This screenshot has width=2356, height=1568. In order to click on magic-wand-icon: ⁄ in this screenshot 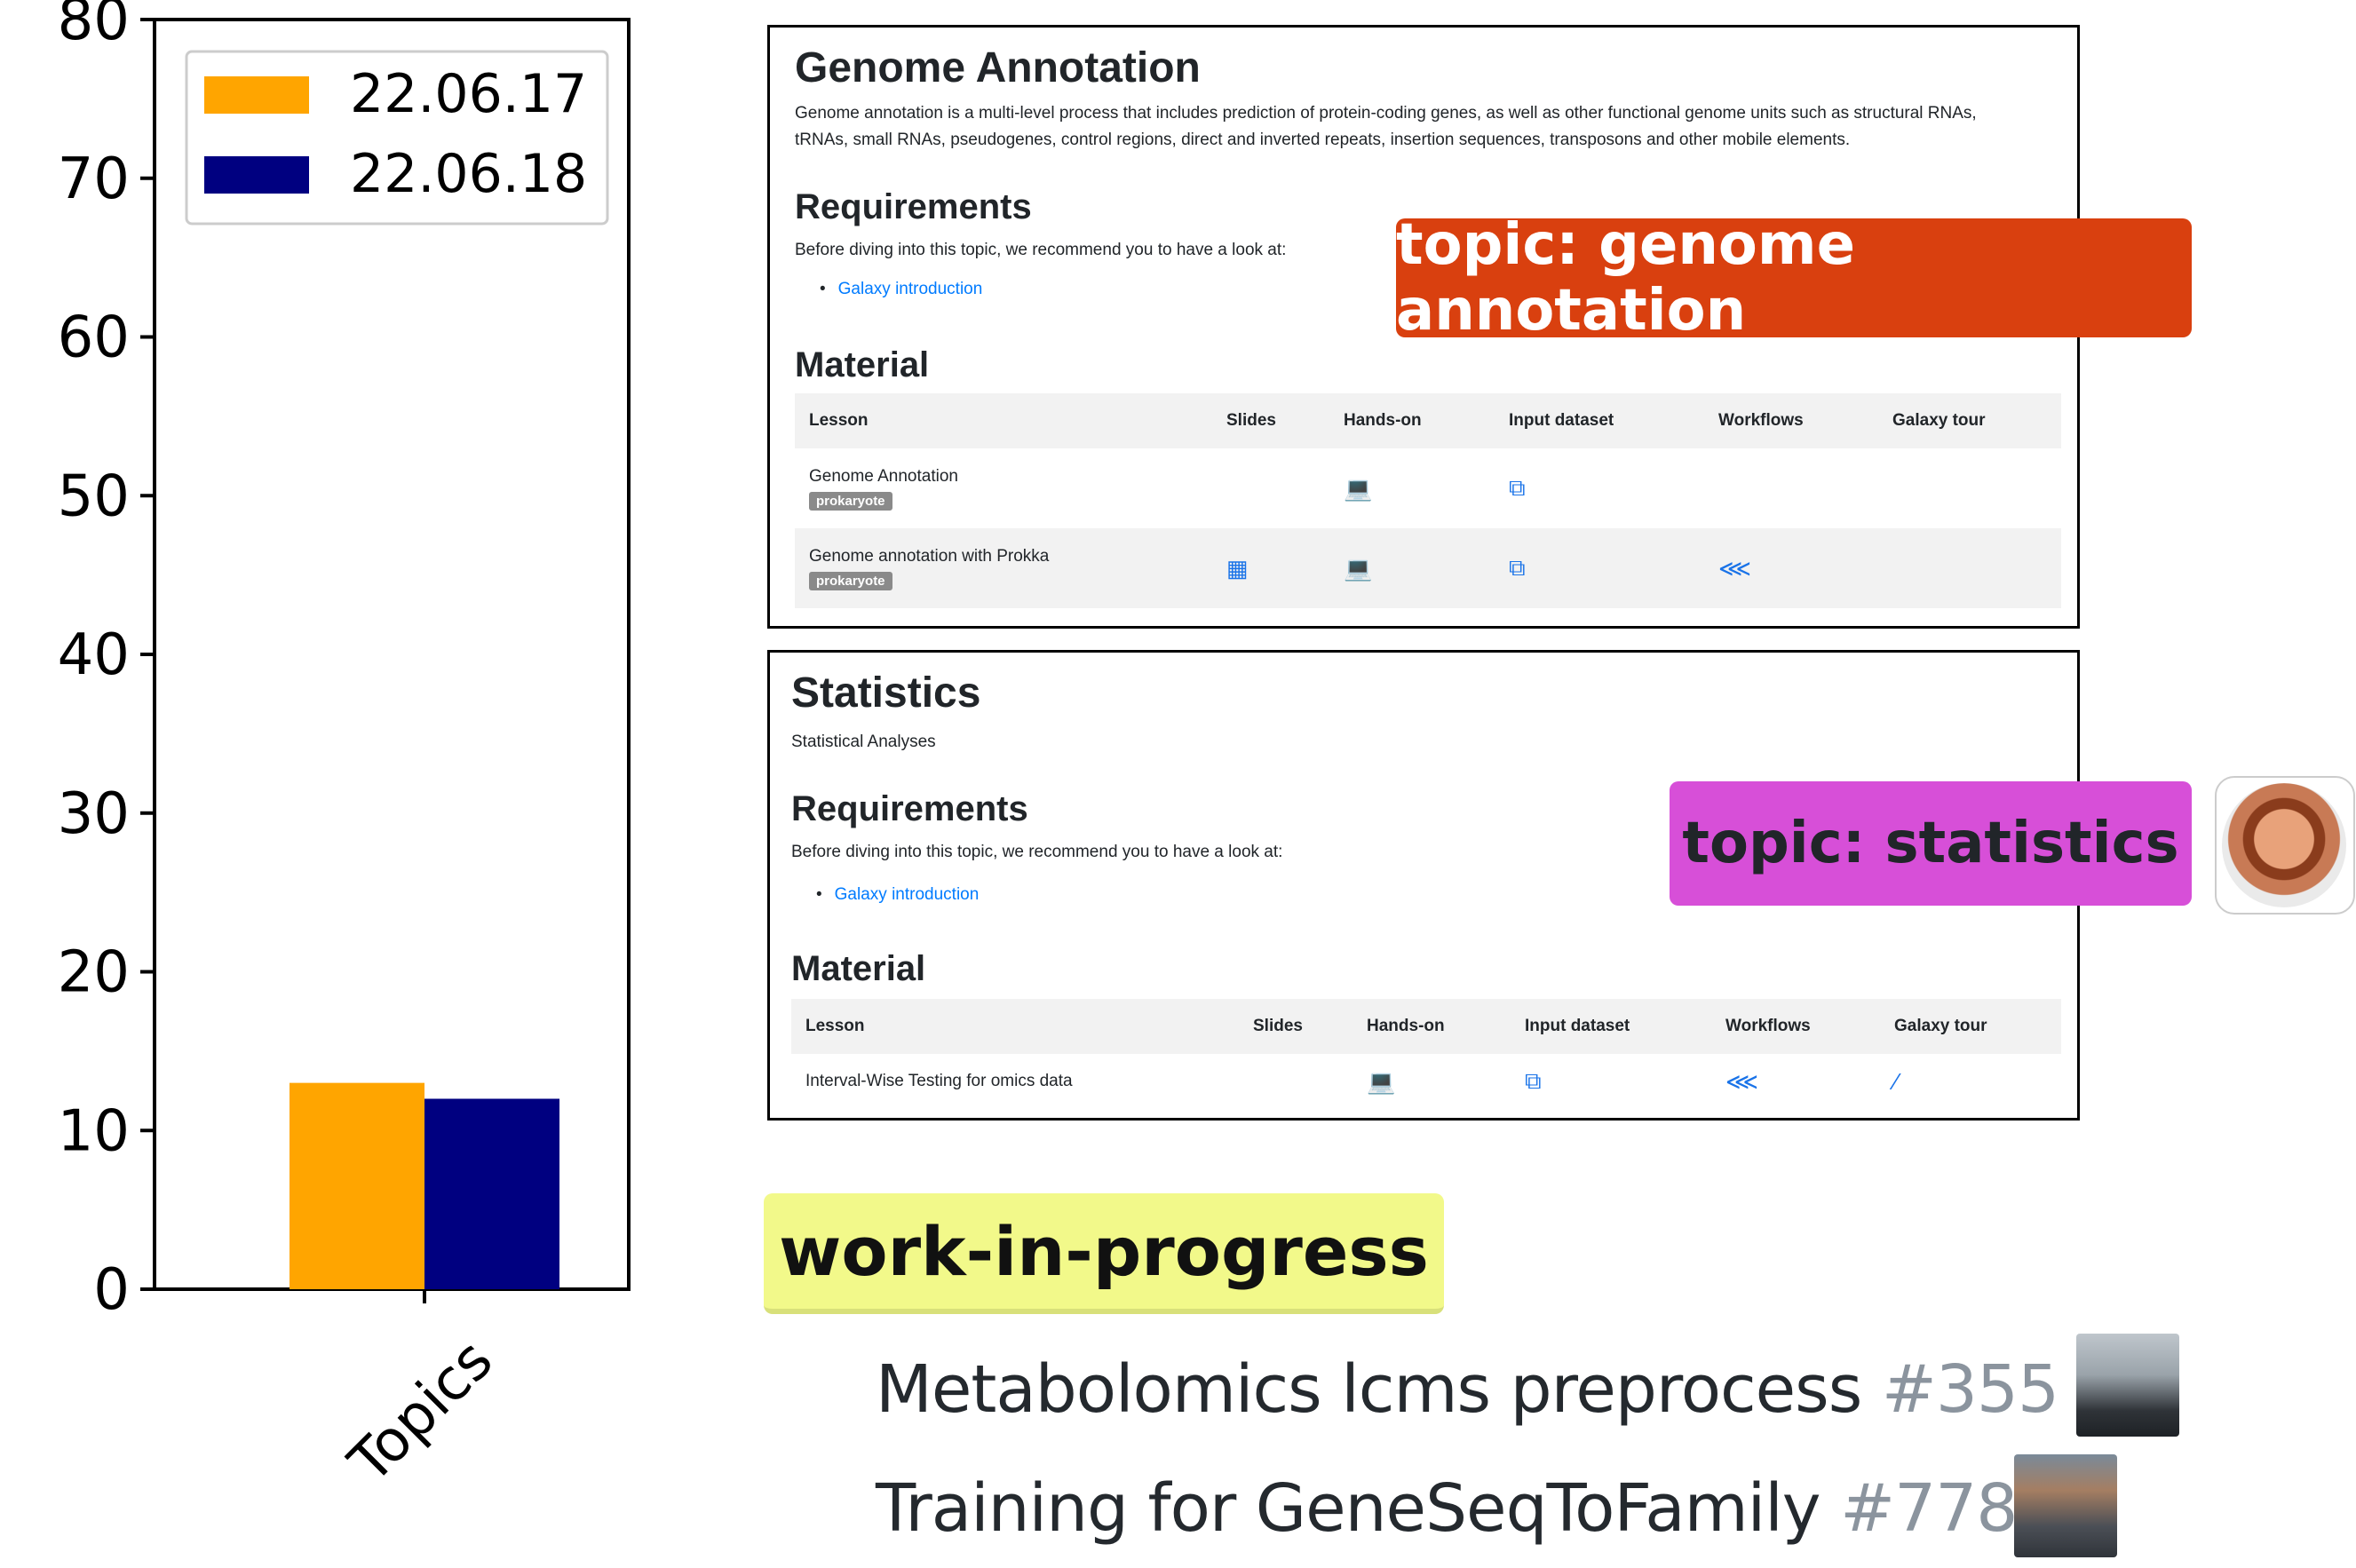, I will do `click(1896, 1081)`.